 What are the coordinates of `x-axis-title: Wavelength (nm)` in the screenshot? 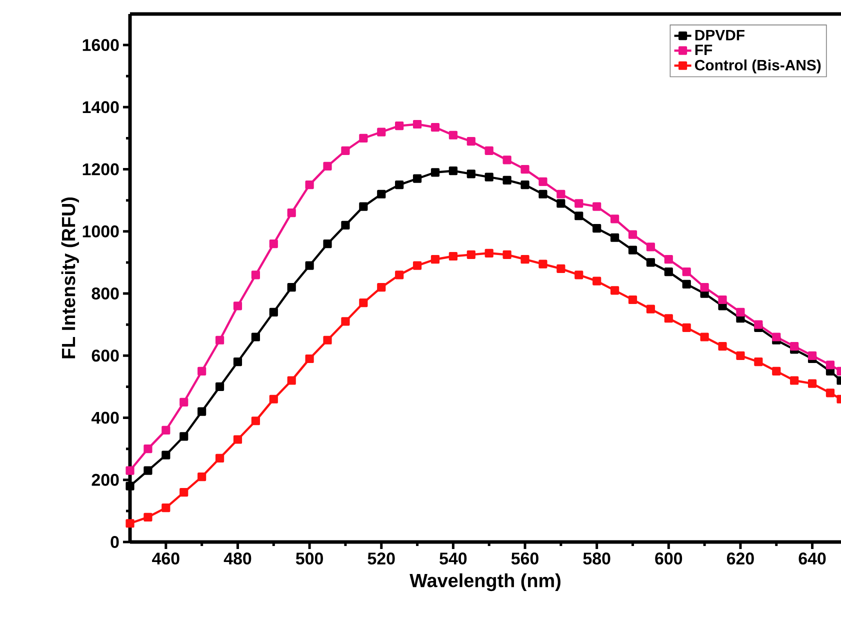 It's located at (485, 582).